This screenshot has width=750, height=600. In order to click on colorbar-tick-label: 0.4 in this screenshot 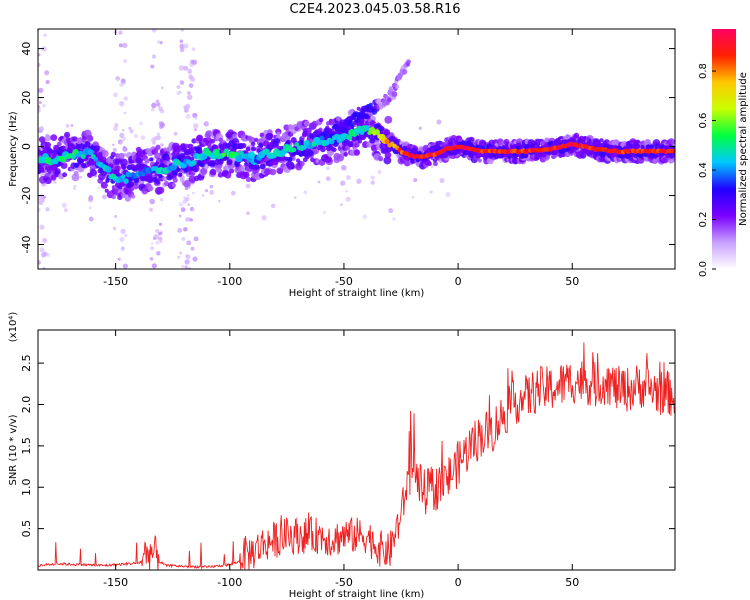, I will do `click(703, 170)`.